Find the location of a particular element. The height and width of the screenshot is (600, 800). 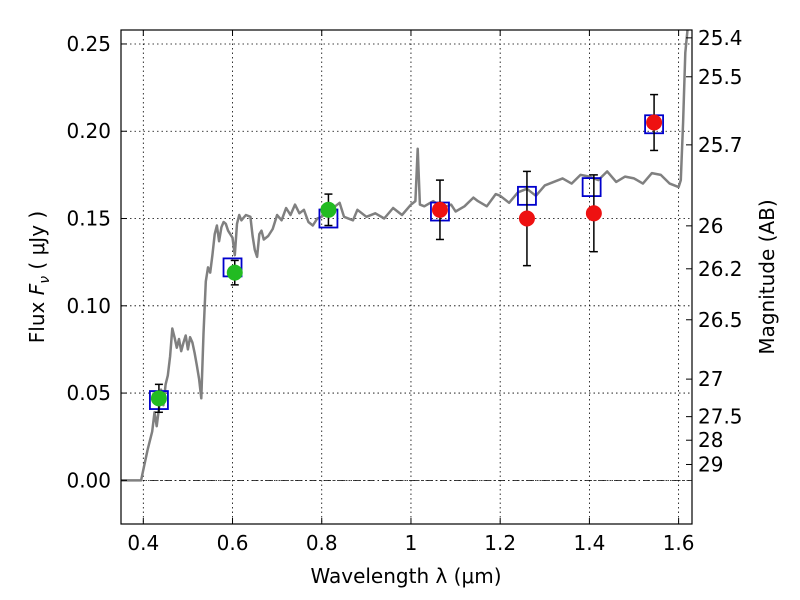

y-axis-label-symbol: F is located at coordinates (37, 289).